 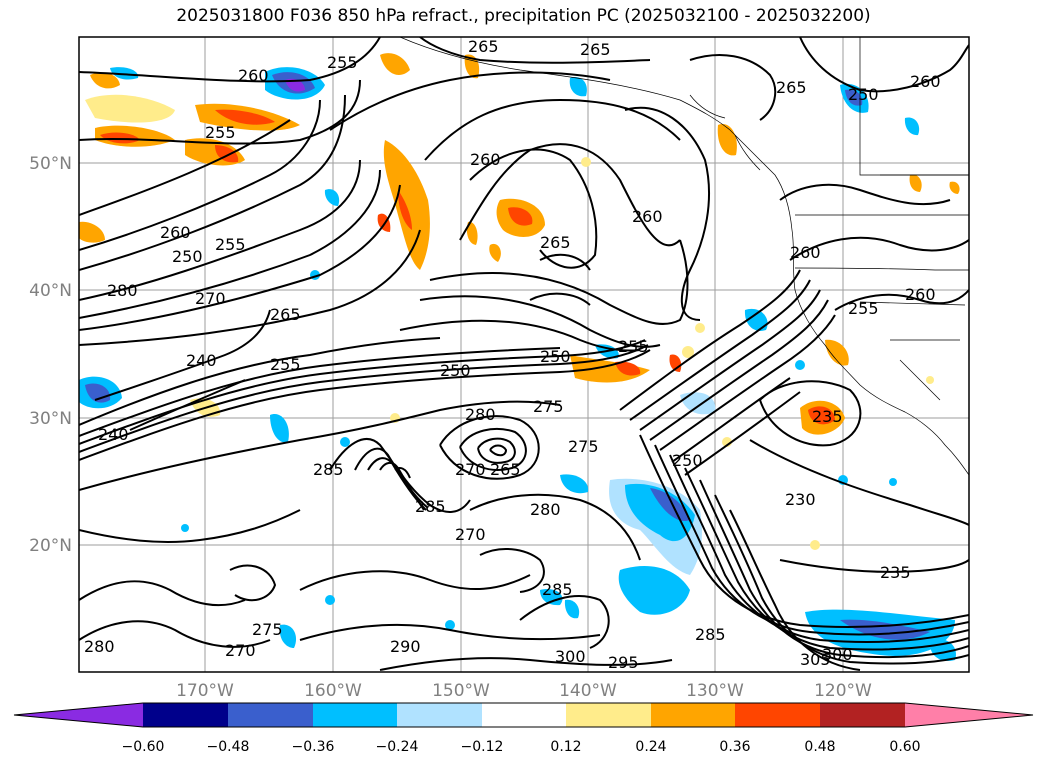 I want to click on lon-tick-label: 170°W, so click(x=205, y=691).